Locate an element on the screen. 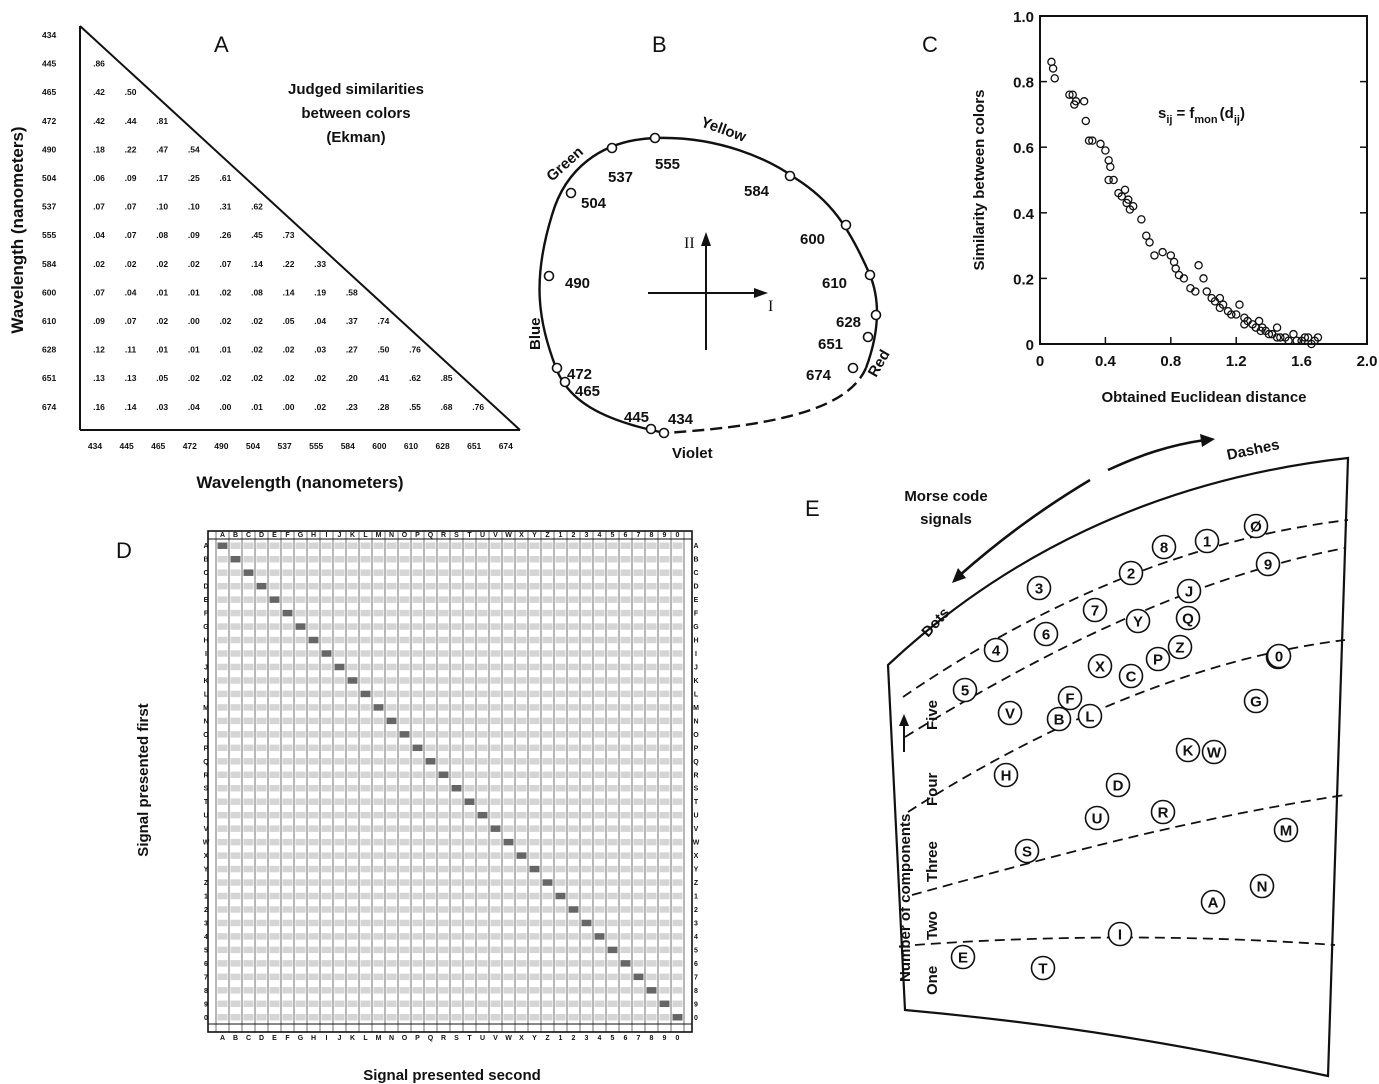  morse-signal-label: D is located at coordinates (1118, 786).